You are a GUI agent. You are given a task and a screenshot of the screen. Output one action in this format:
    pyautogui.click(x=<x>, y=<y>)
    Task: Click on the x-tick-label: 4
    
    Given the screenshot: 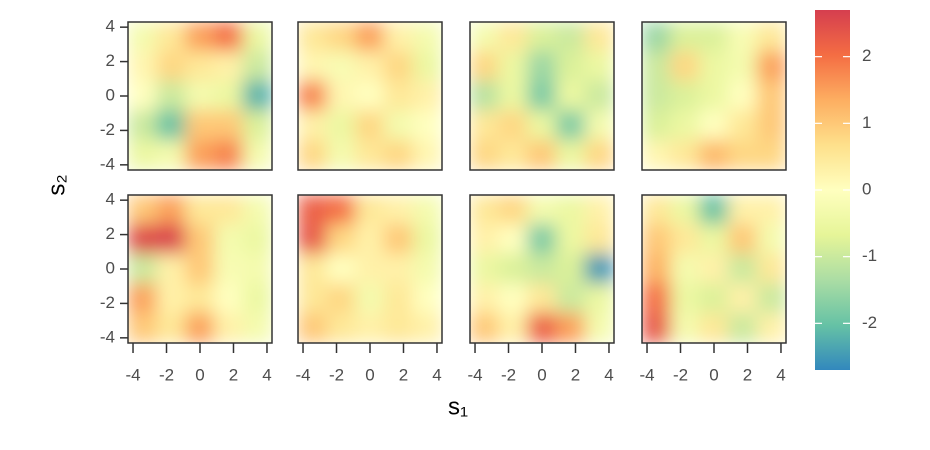 What is the action you would take?
    pyautogui.click(x=780, y=374)
    